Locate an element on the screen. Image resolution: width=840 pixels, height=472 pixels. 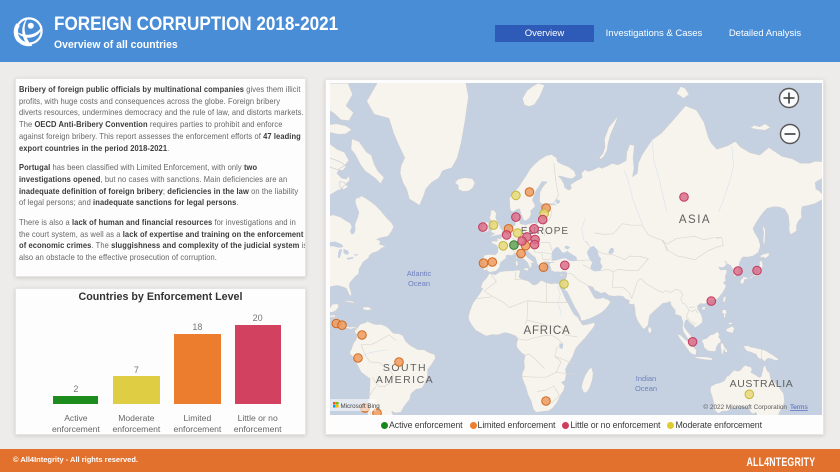
svg-text: Indian is located at coordinates (646, 378).